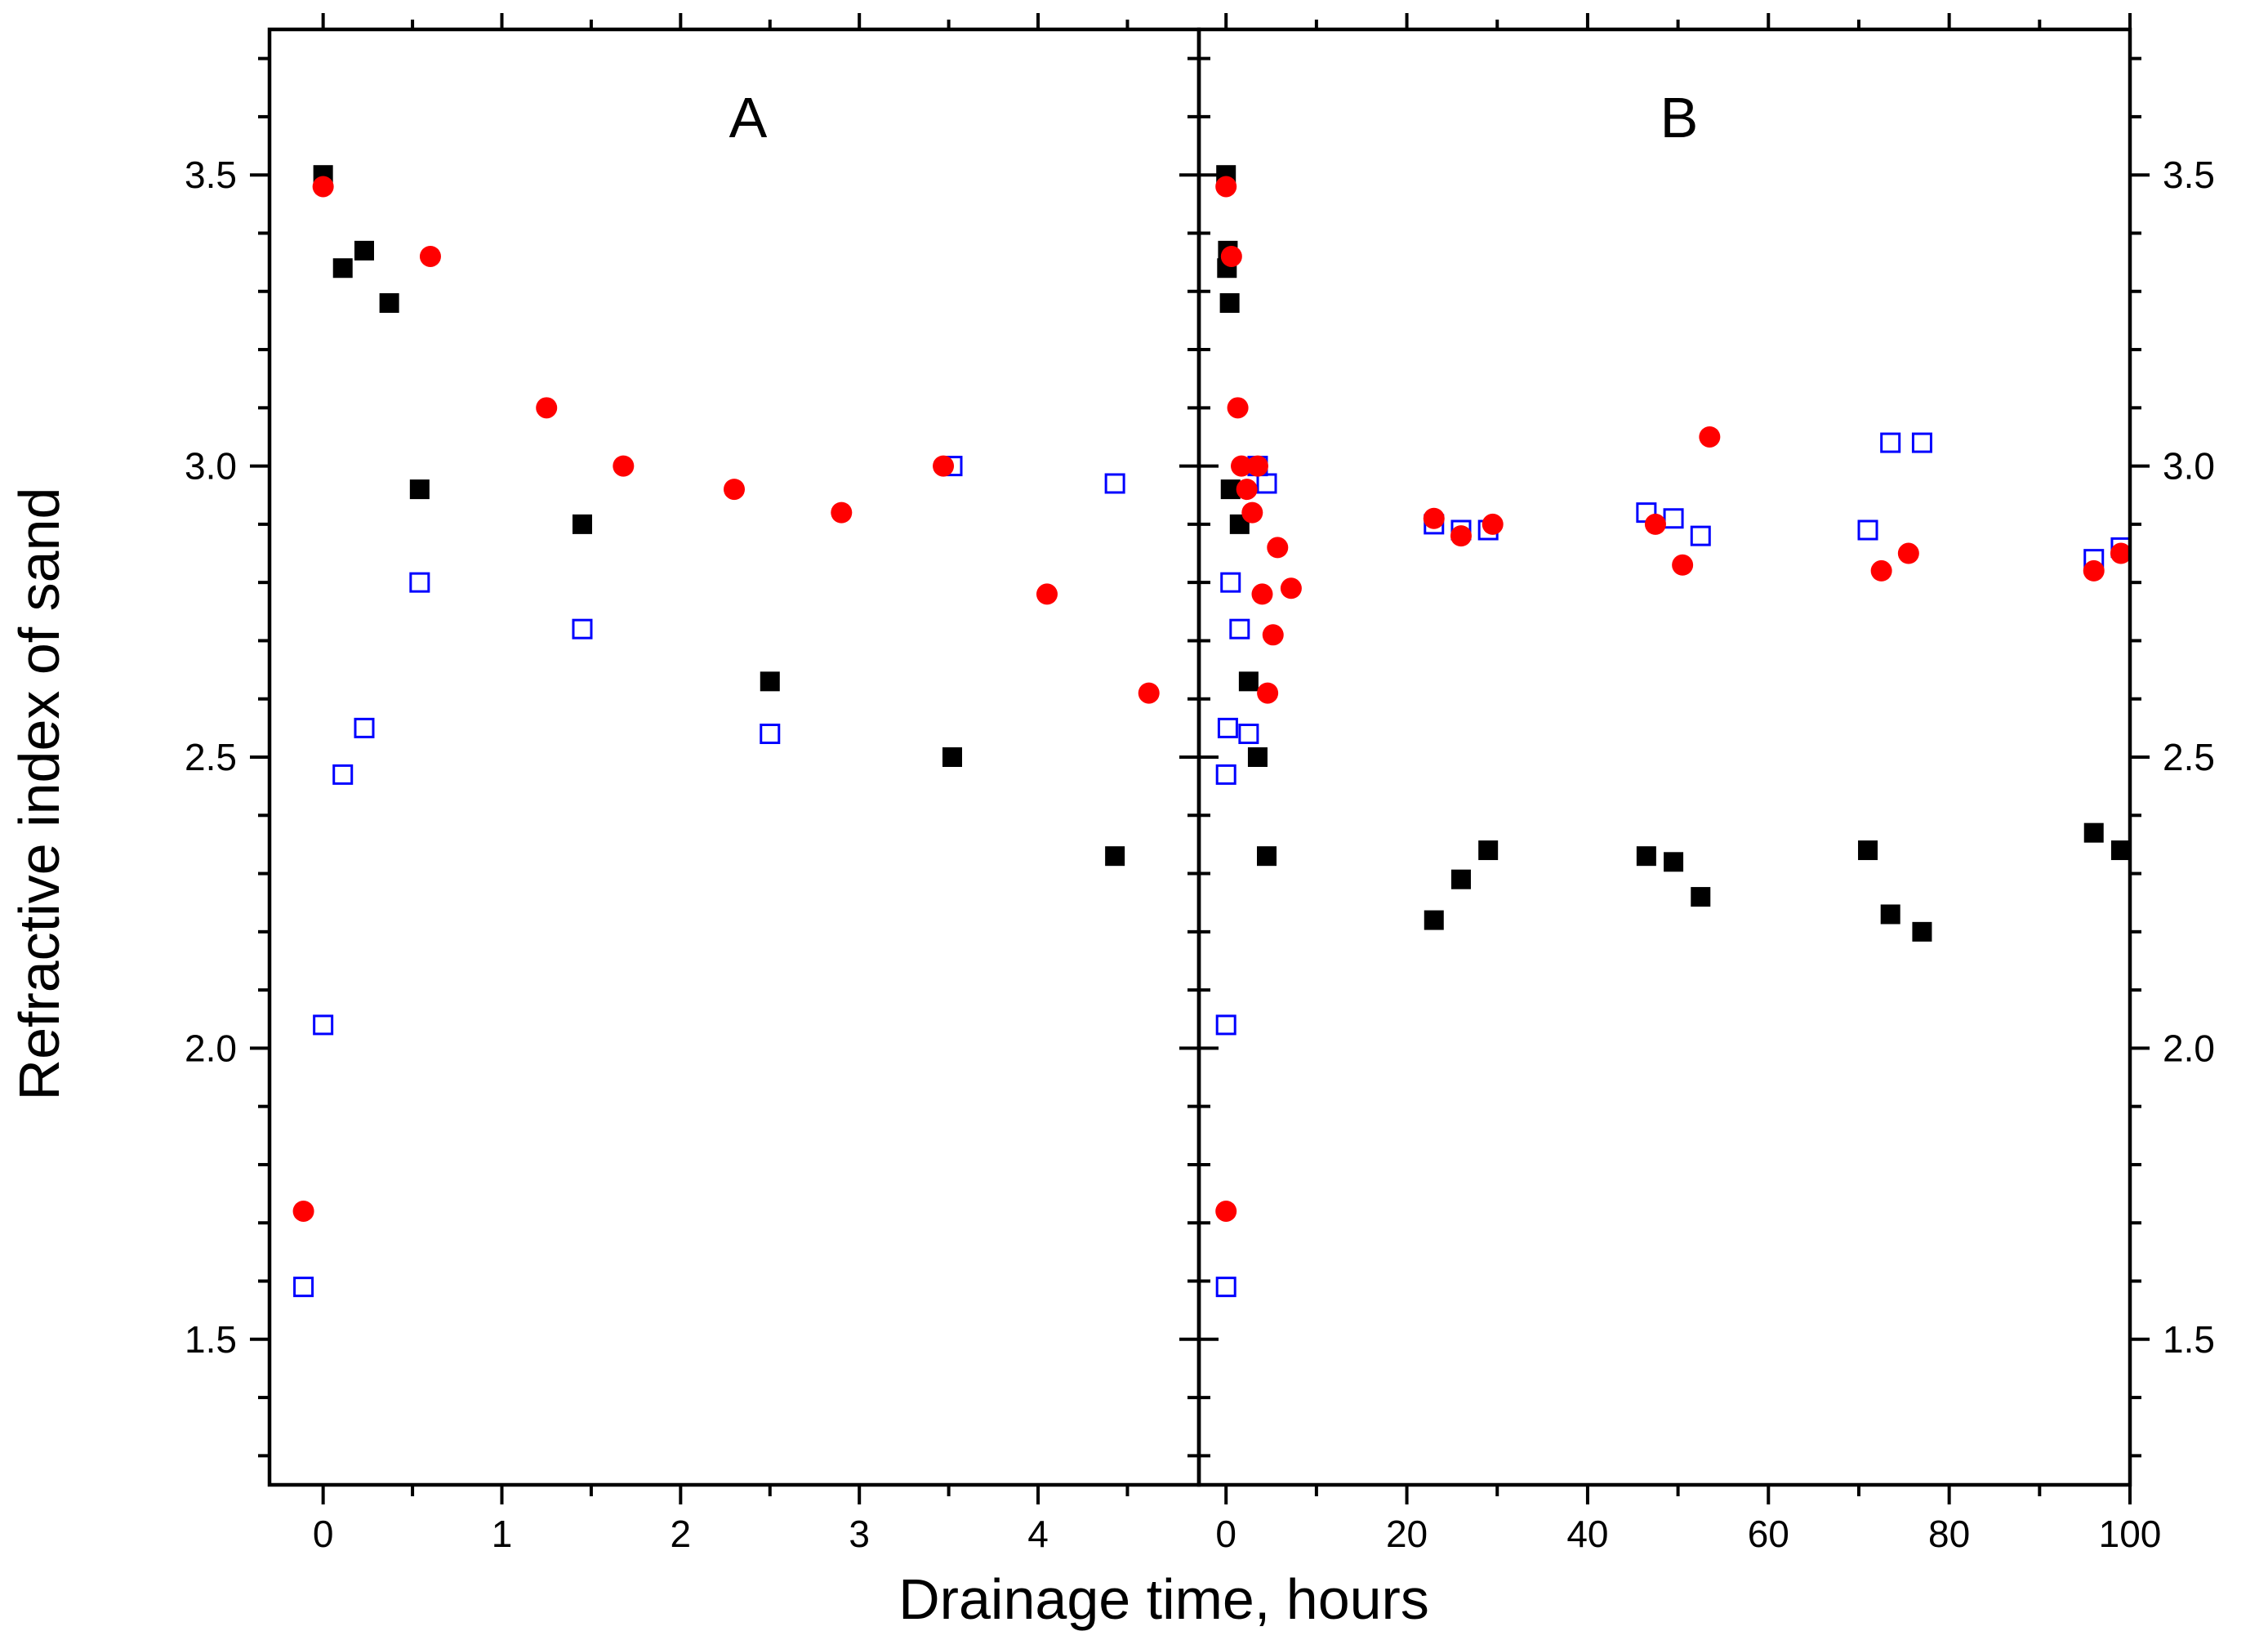  What do you see at coordinates (2189, 1339) in the screenshot?
I see `y-tick-label-right: 1.5` at bounding box center [2189, 1339].